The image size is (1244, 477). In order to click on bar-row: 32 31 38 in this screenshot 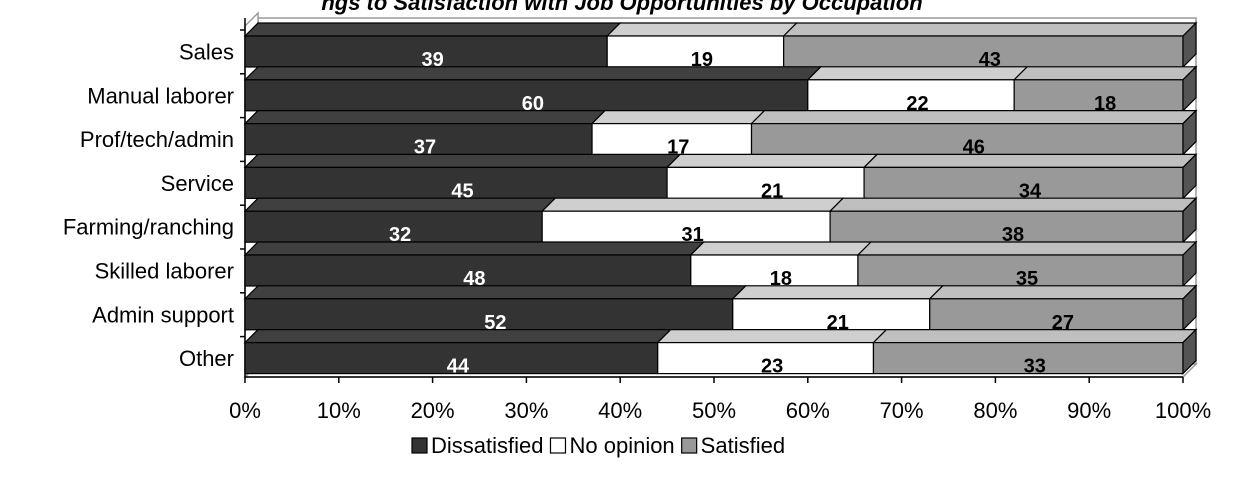, I will do `click(720, 221)`.